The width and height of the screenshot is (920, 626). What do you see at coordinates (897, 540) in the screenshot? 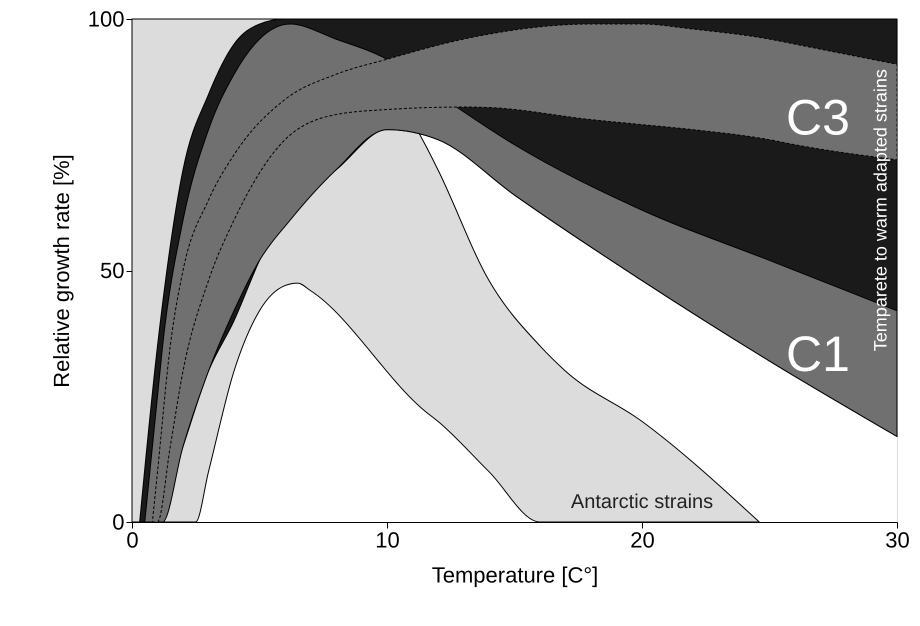
I see `x-tick-label: 30` at bounding box center [897, 540].